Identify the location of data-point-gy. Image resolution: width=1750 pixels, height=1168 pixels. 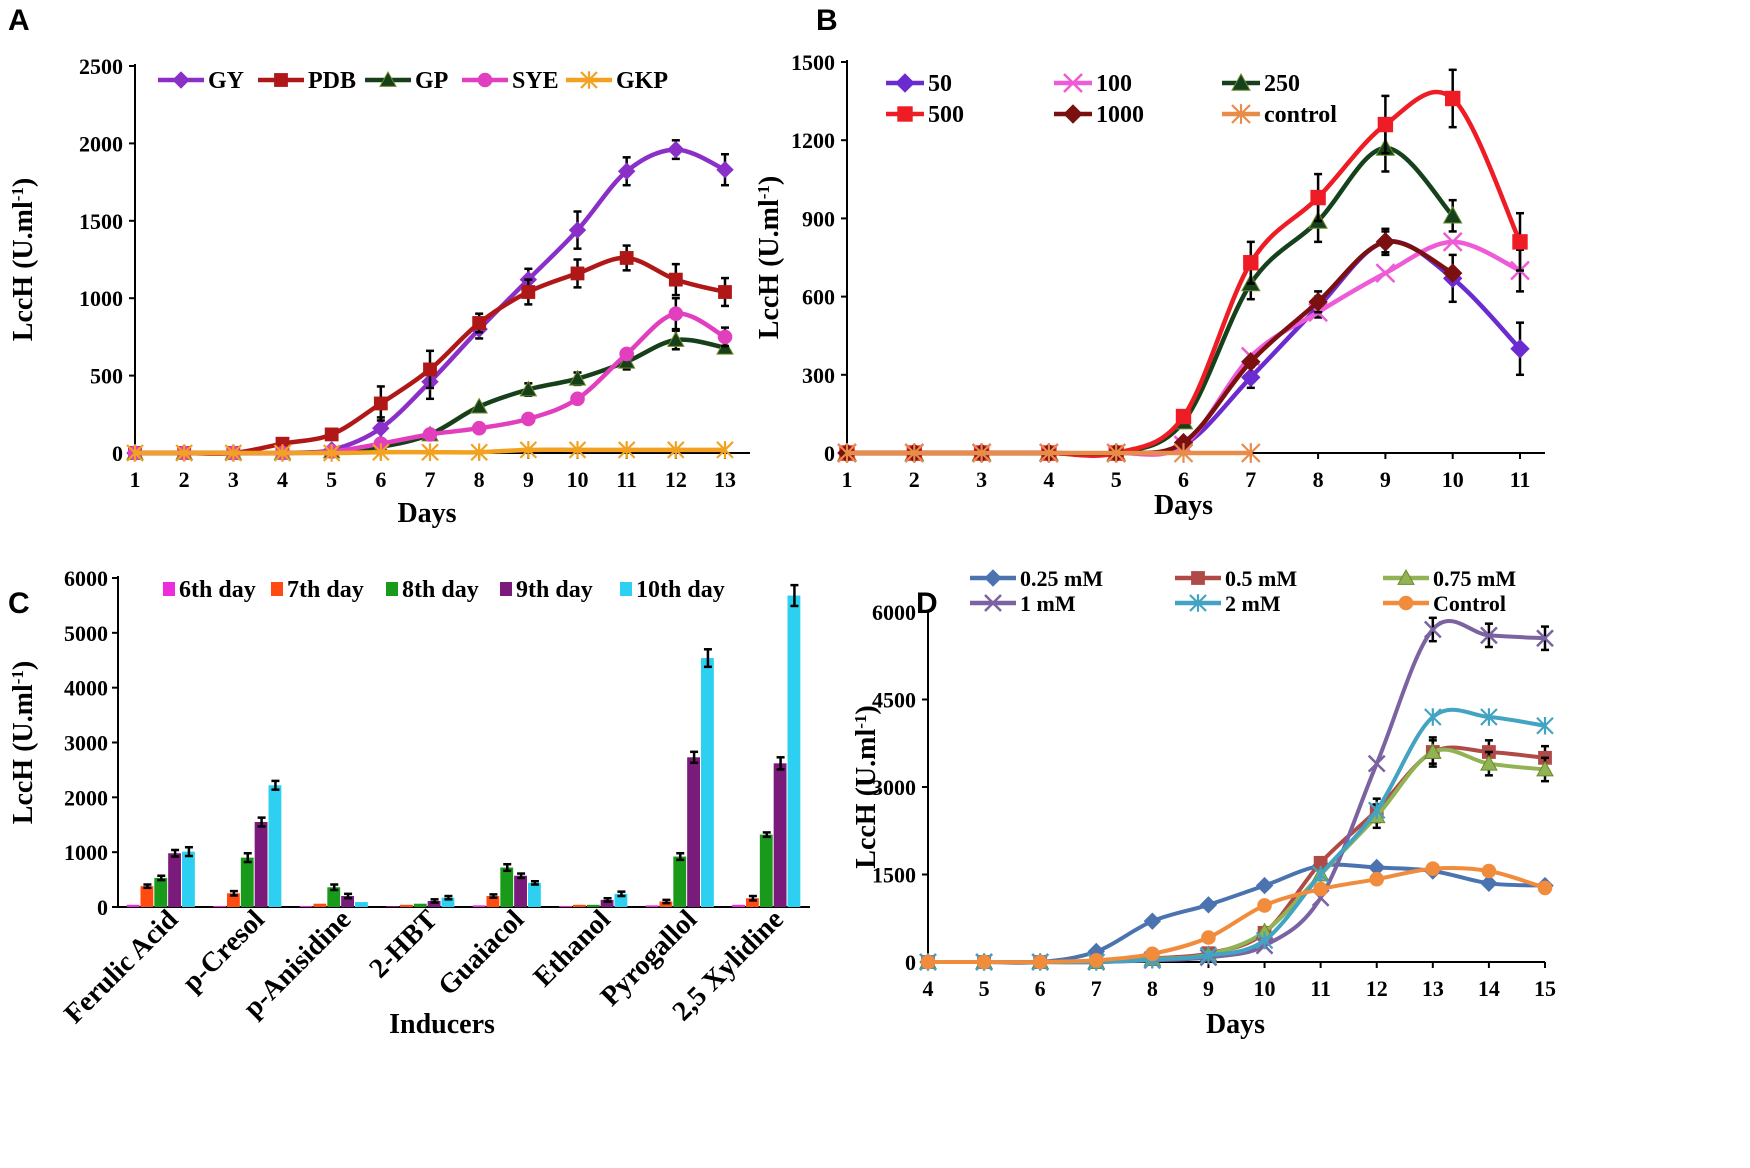
(626, 171).